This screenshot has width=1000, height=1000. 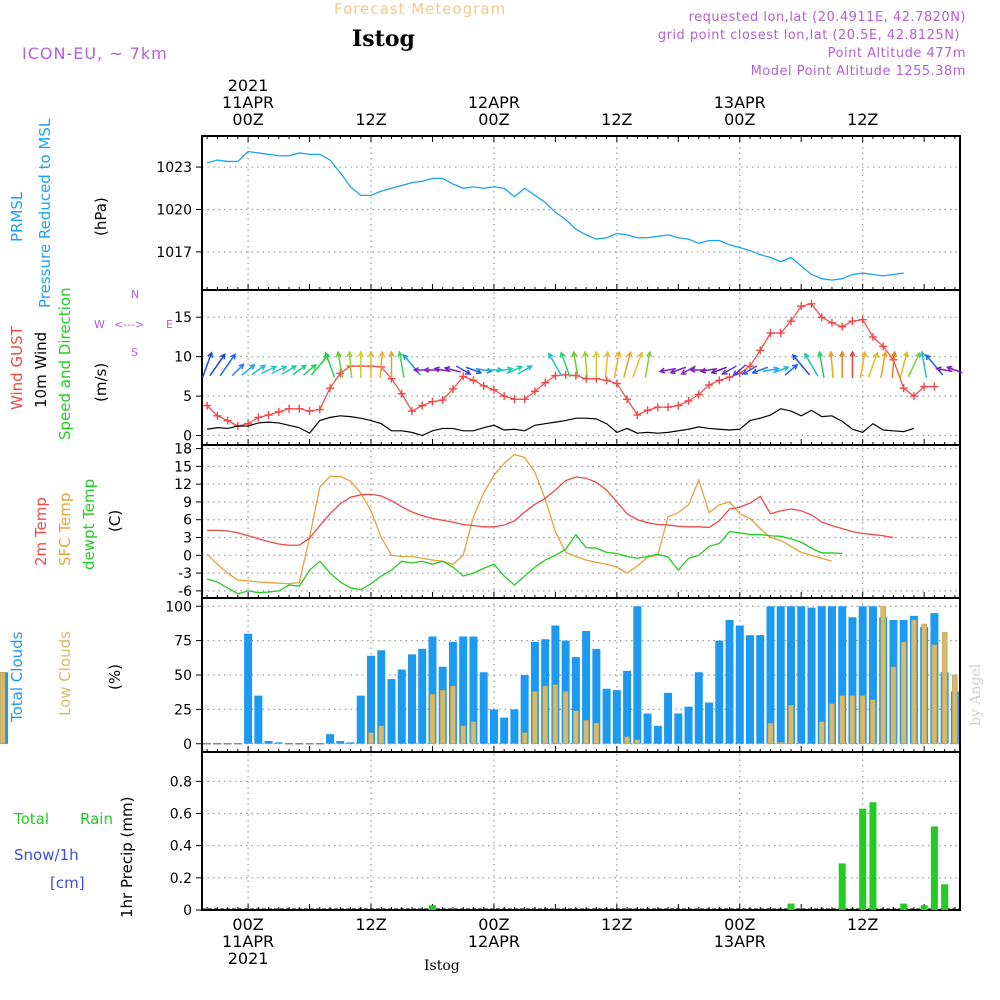 I want to click on chart-title: Forecast Meteogram, so click(x=420, y=9).